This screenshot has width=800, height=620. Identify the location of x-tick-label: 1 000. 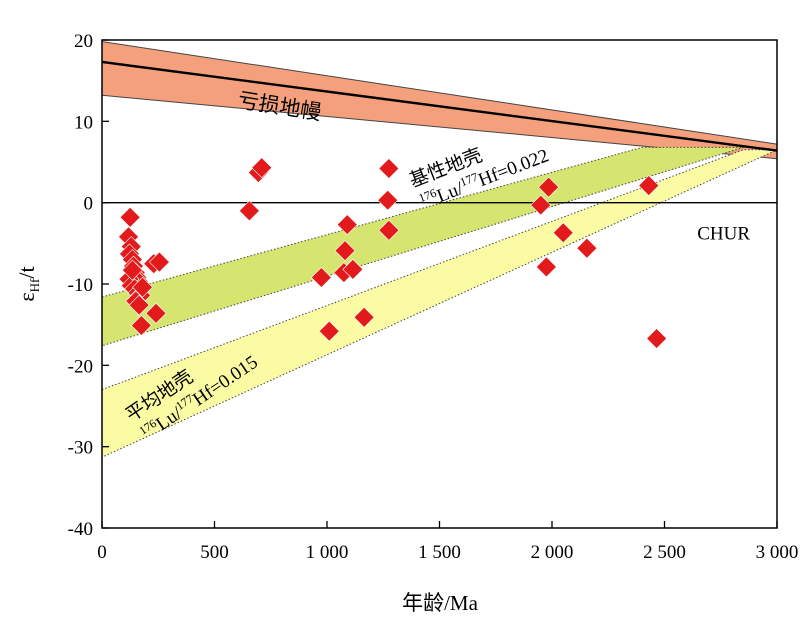
(327, 552).